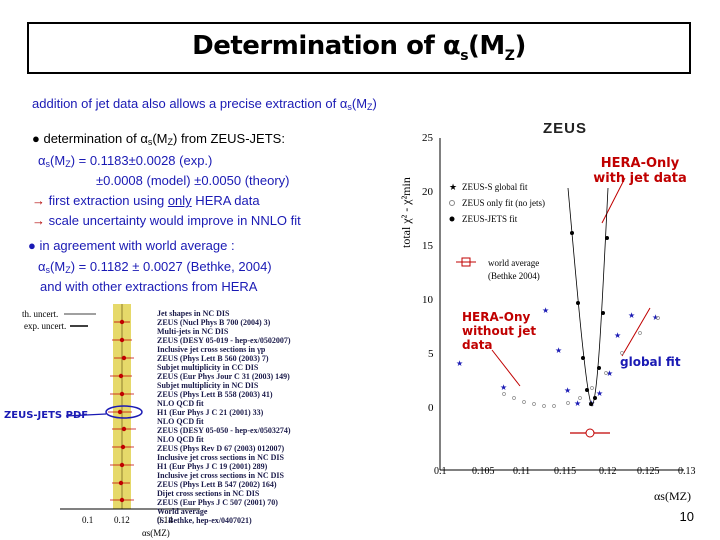 This screenshot has width=720, height=540. I want to click on result-line-1: αs(MZ) = 0.1183±0.0028 (exp.), so click(125, 161).